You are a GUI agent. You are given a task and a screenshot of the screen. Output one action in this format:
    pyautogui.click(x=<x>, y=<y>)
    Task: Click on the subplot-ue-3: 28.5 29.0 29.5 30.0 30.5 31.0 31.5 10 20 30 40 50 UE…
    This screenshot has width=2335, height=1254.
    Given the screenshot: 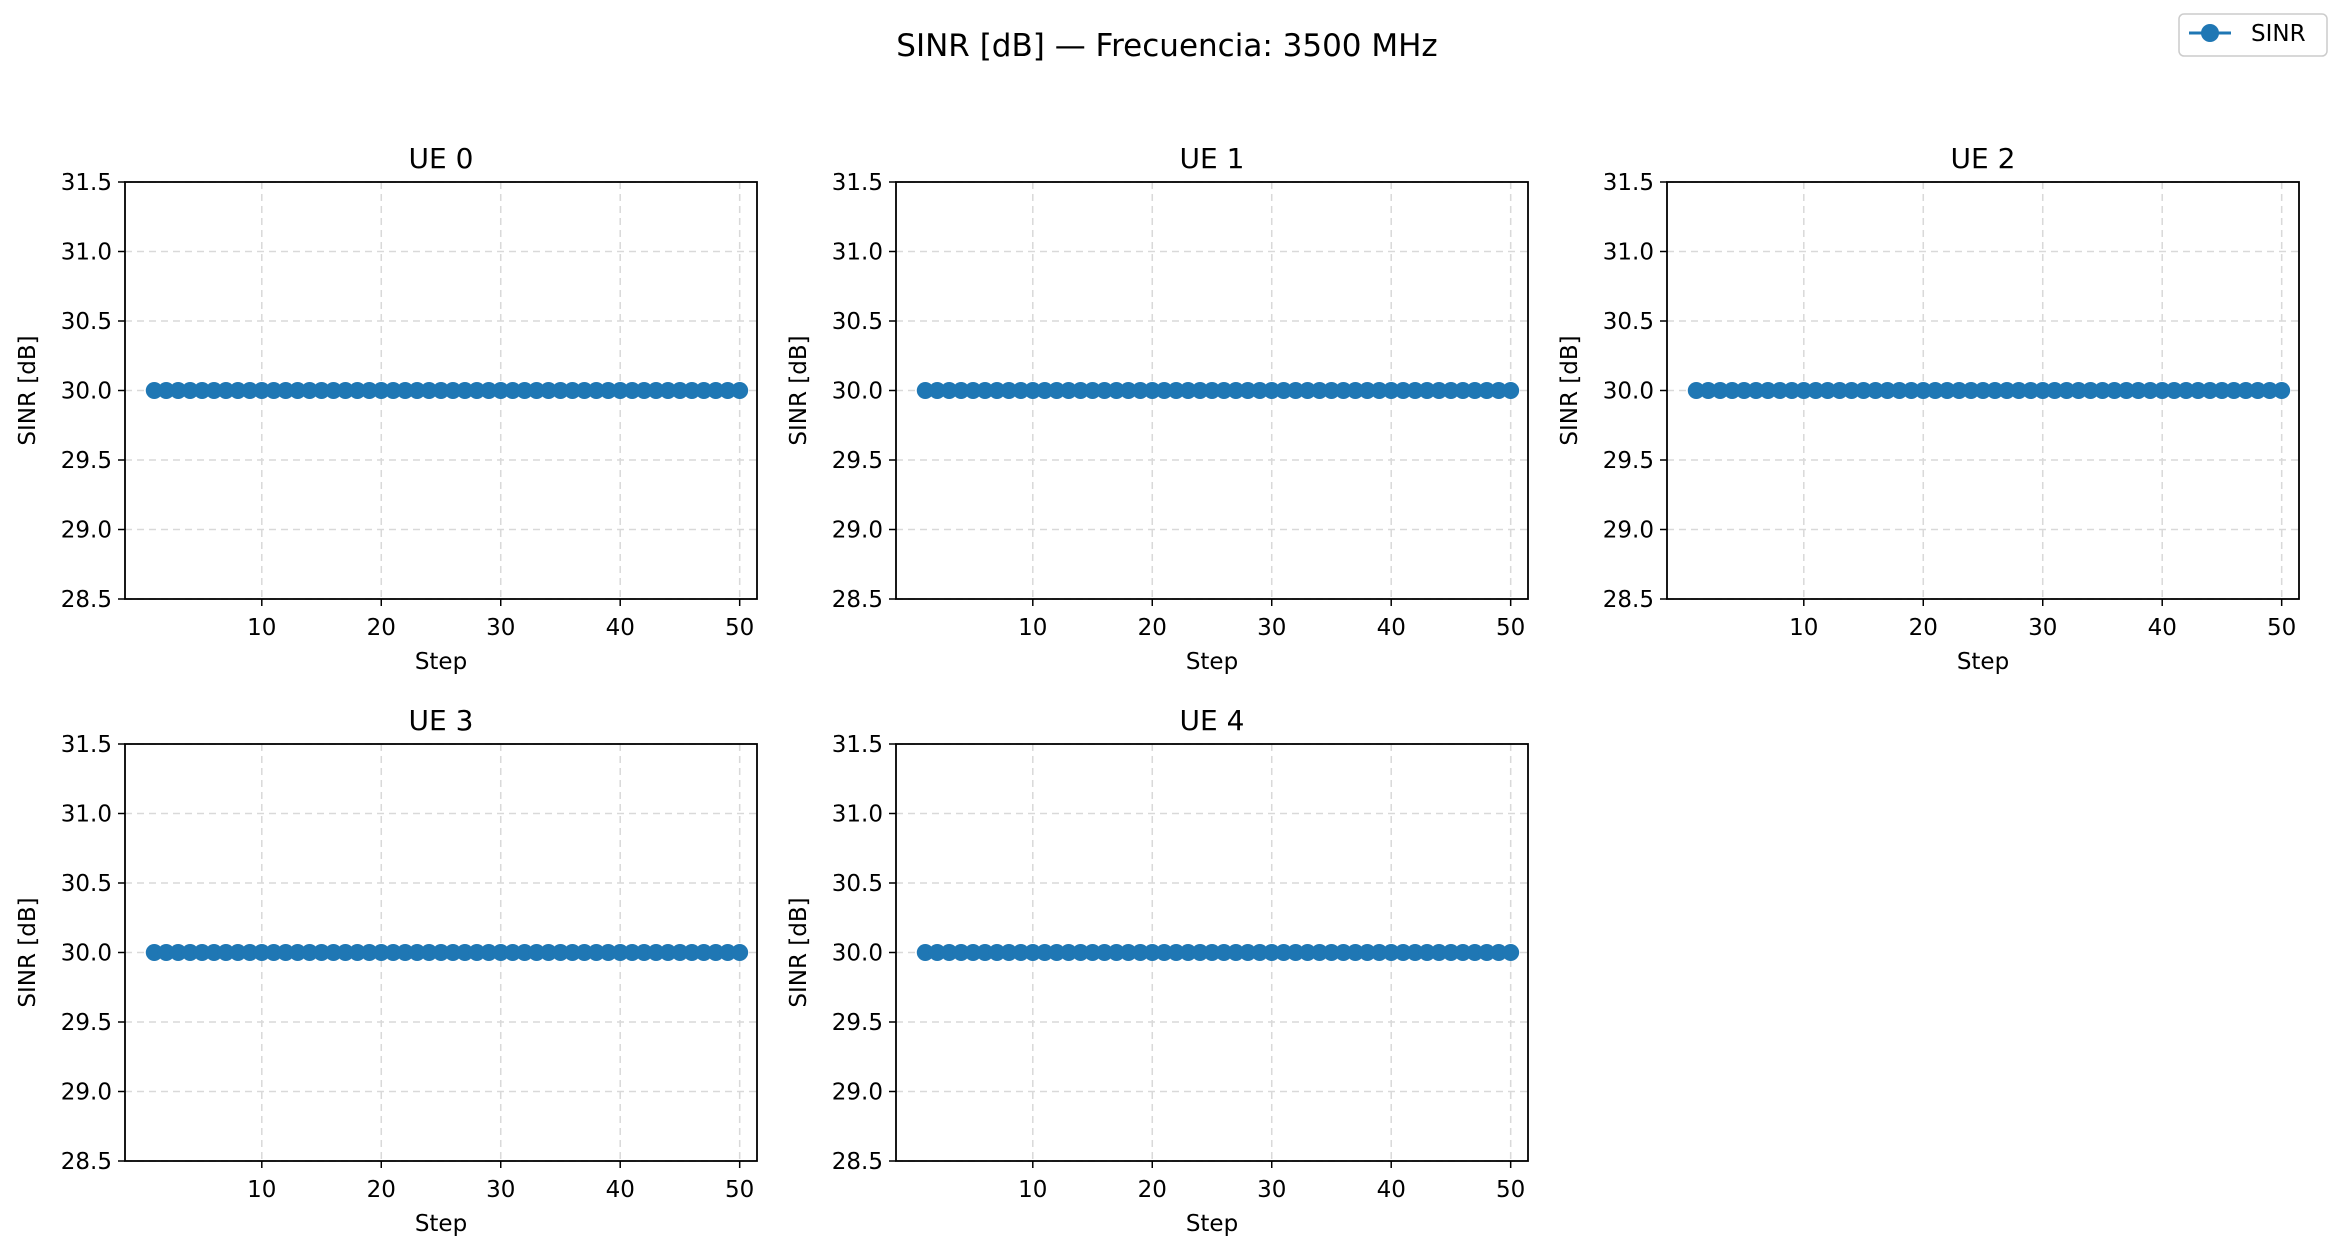 What is the action you would take?
    pyautogui.click(x=386, y=970)
    